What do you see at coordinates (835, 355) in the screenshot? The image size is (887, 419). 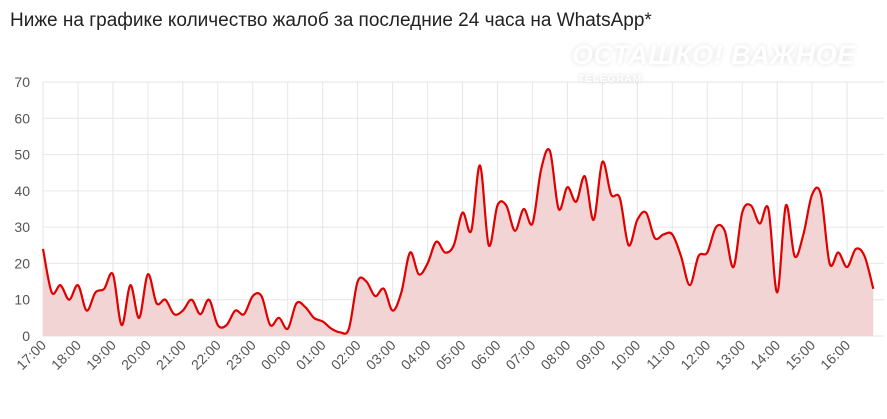 I see `x-tick-label: 16:00` at bounding box center [835, 355].